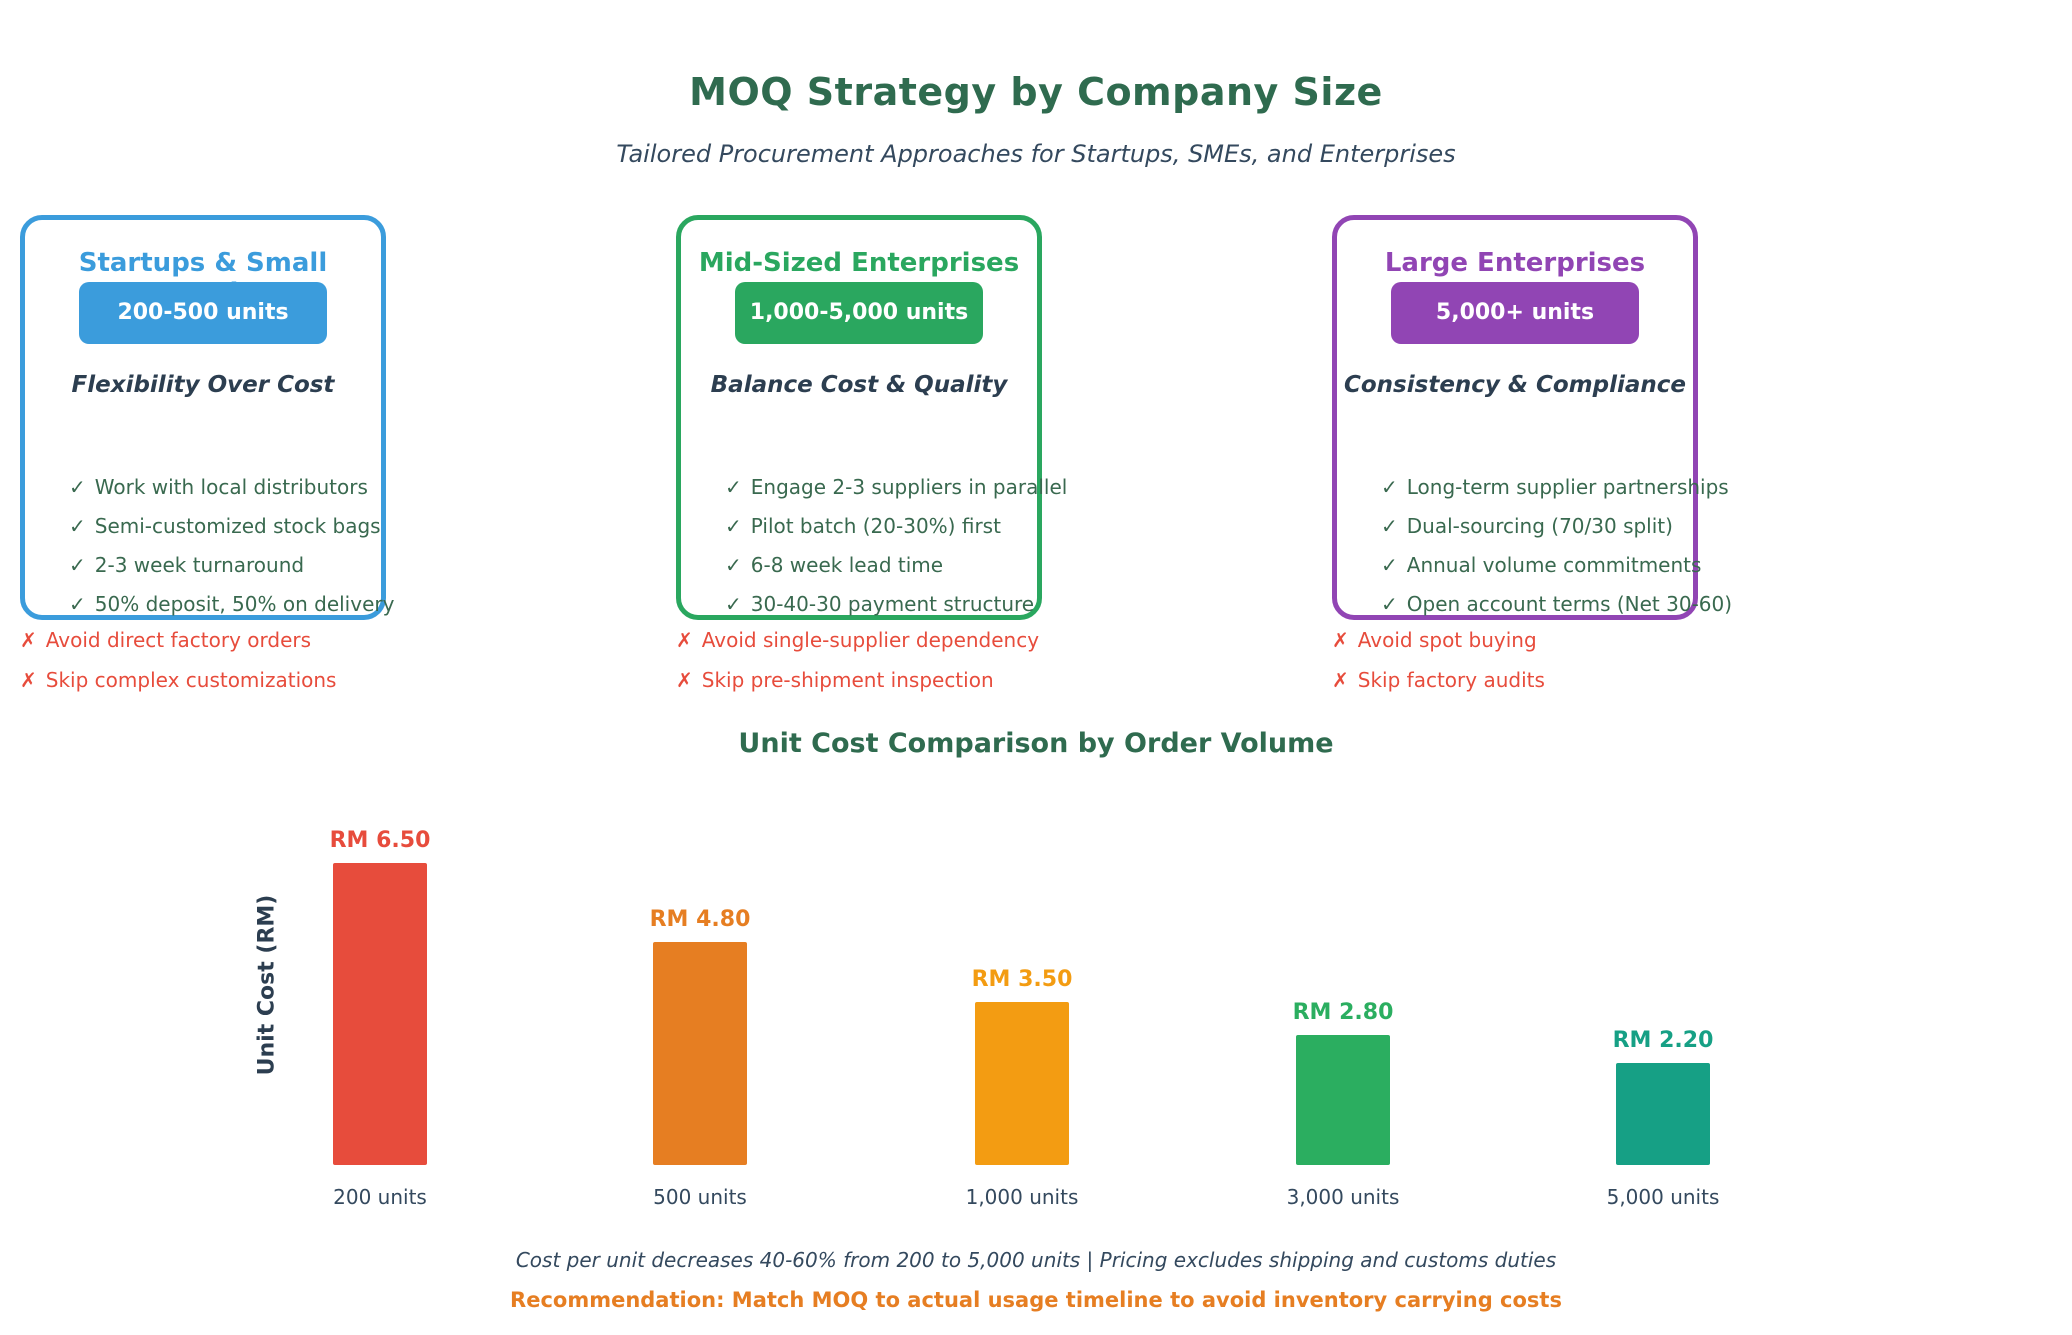 The height and width of the screenshot is (1335, 2072). I want to click on x-axis-tick-label: 500 units, so click(700, 1197).